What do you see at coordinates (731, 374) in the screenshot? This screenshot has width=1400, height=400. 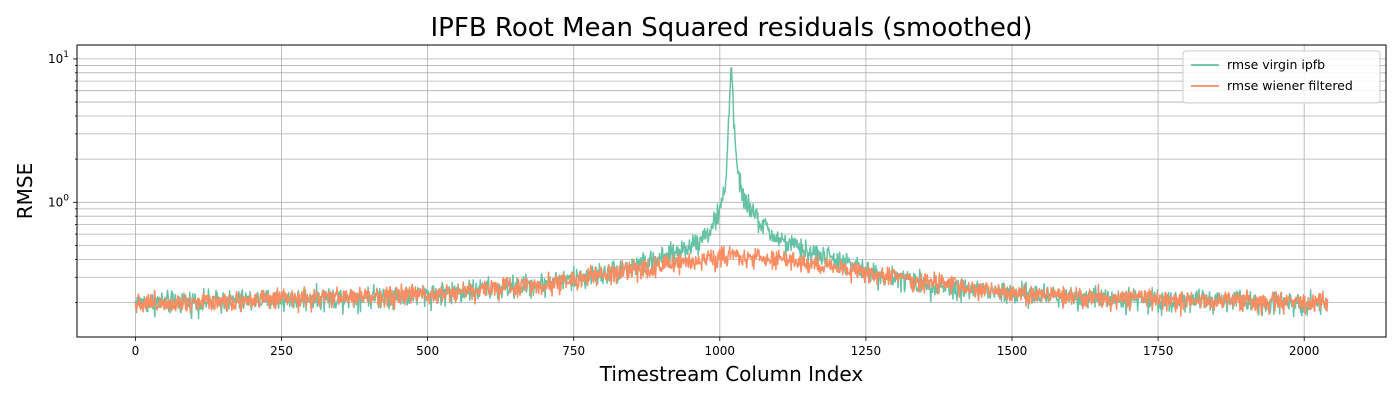 I see `x-axis-label: Timestream Column Index` at bounding box center [731, 374].